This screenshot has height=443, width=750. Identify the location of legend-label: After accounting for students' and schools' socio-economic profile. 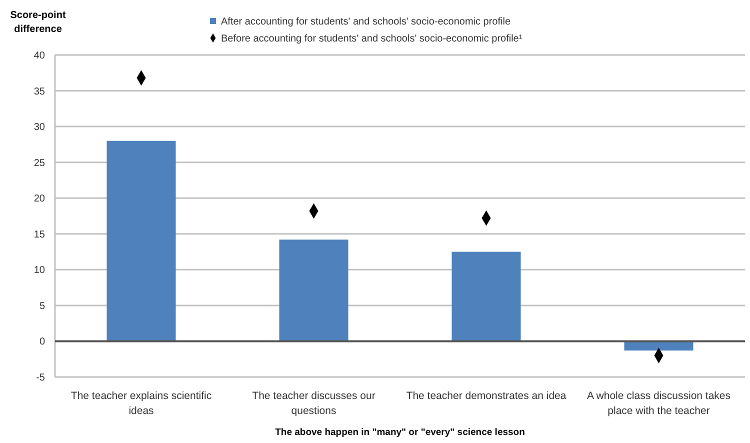
(366, 22).